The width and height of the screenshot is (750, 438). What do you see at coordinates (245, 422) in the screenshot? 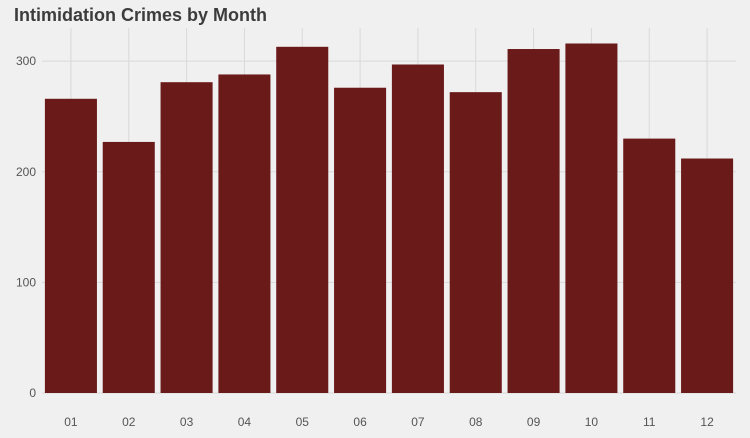
I see `x-tick-label: 04` at bounding box center [245, 422].